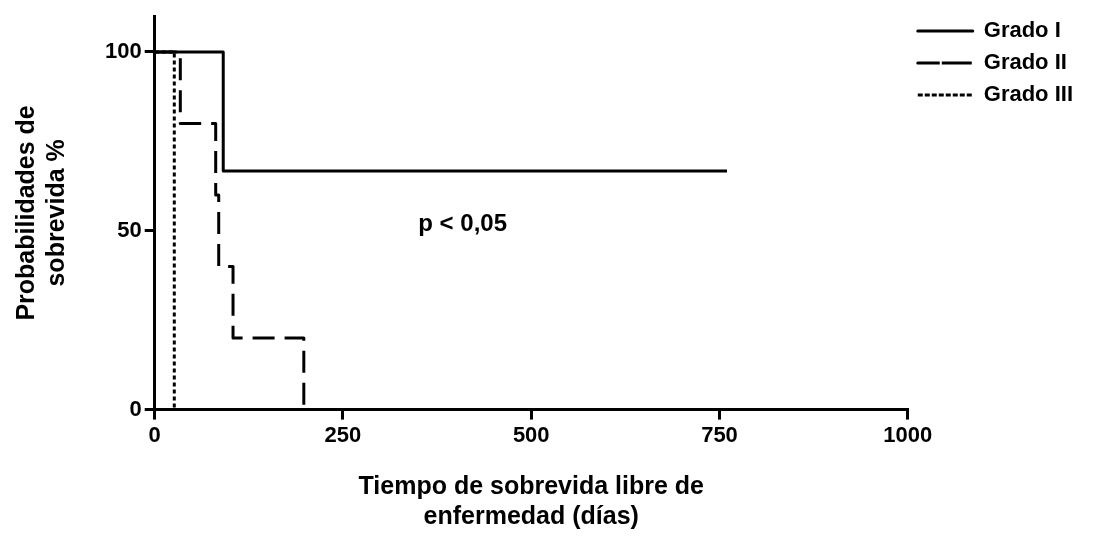 The width and height of the screenshot is (1093, 536). I want to click on y-tick-label: 50, so click(129, 229).